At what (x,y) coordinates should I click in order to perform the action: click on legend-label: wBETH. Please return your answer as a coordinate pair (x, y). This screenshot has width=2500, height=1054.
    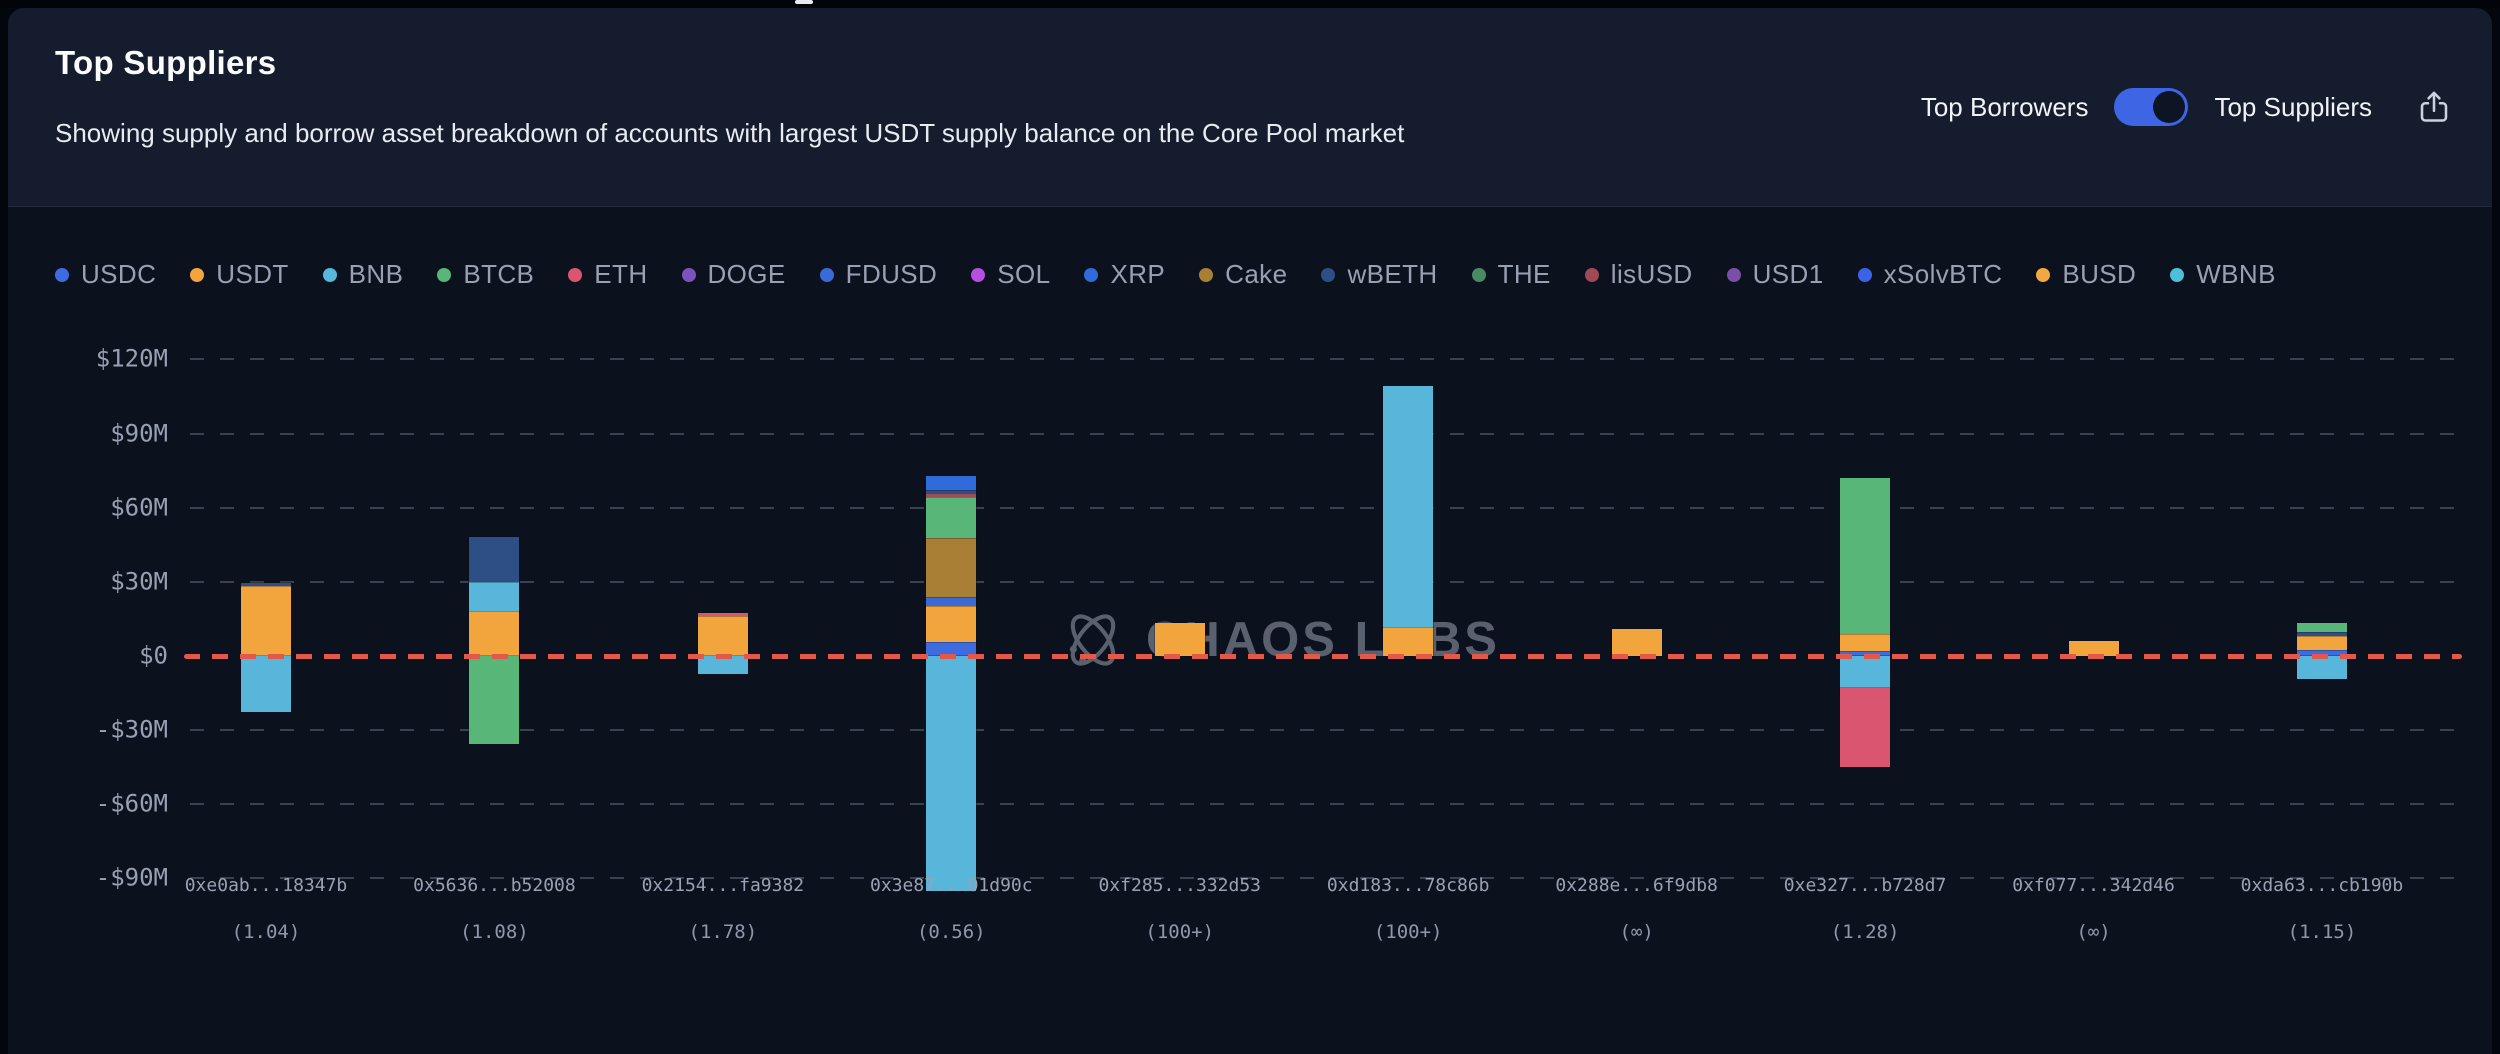
    Looking at the image, I should click on (1392, 274).